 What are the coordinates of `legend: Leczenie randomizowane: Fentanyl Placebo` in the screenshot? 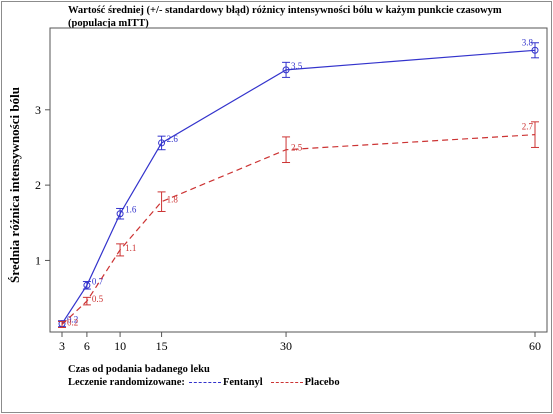 It's located at (204, 382).